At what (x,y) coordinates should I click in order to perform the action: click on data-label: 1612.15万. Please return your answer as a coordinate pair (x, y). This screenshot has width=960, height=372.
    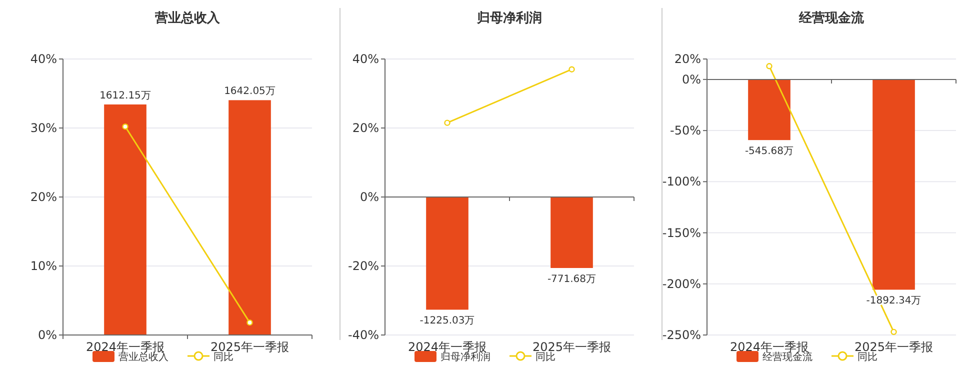
    Looking at the image, I should click on (125, 96).